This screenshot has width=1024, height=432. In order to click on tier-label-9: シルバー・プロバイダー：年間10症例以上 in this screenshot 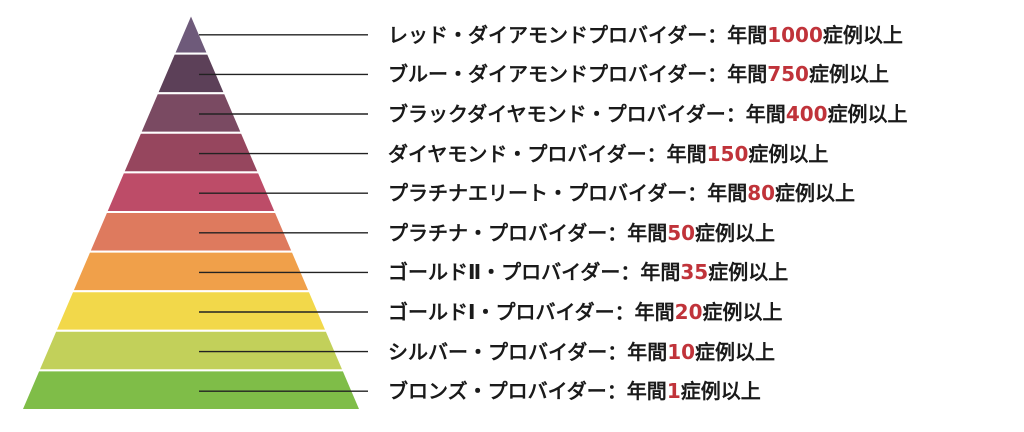, I will do `click(581, 352)`.